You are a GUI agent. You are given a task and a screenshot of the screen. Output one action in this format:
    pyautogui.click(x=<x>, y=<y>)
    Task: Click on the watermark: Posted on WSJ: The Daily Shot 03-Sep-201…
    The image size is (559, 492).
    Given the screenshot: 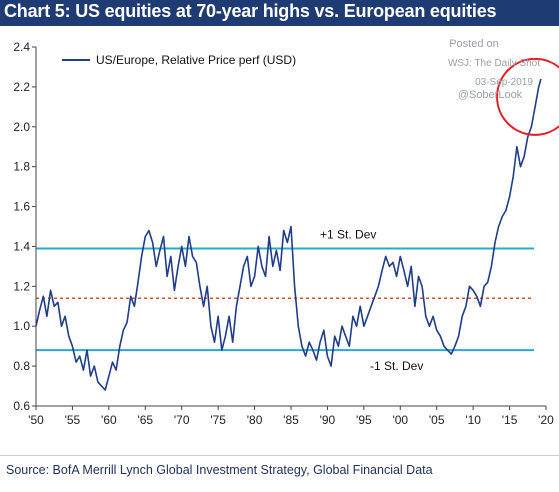 What is the action you would take?
    pyautogui.click(x=494, y=69)
    